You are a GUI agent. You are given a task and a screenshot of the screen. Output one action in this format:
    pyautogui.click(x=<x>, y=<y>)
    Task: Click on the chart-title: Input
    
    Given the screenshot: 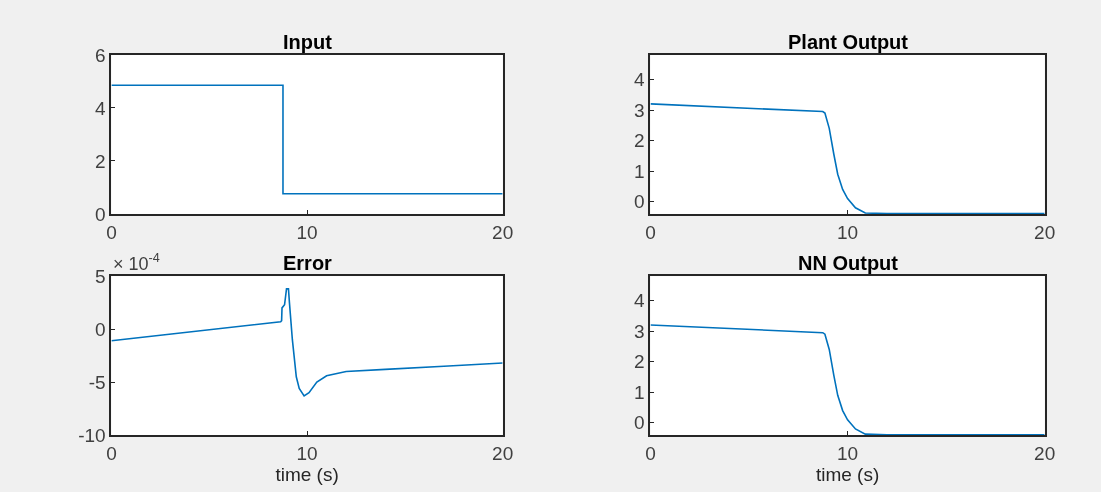 What is the action you would take?
    pyautogui.click(x=308, y=42)
    